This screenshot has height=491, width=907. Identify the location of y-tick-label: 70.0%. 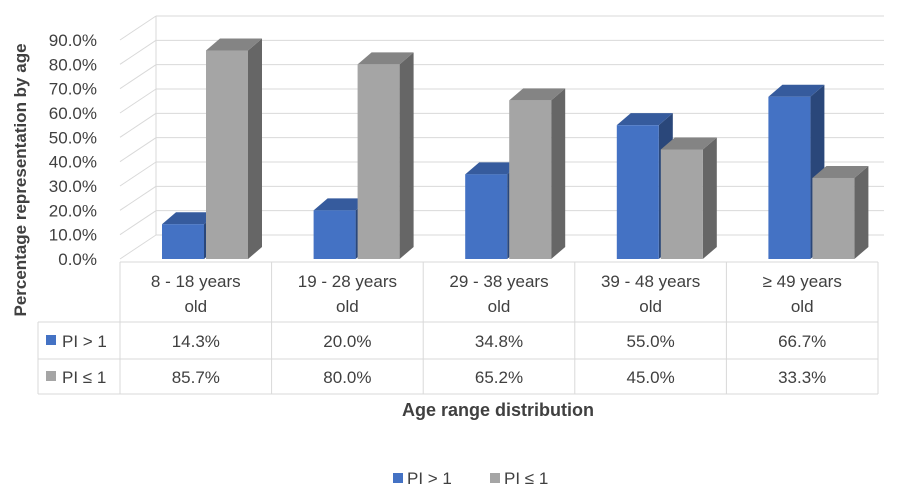
(73, 89).